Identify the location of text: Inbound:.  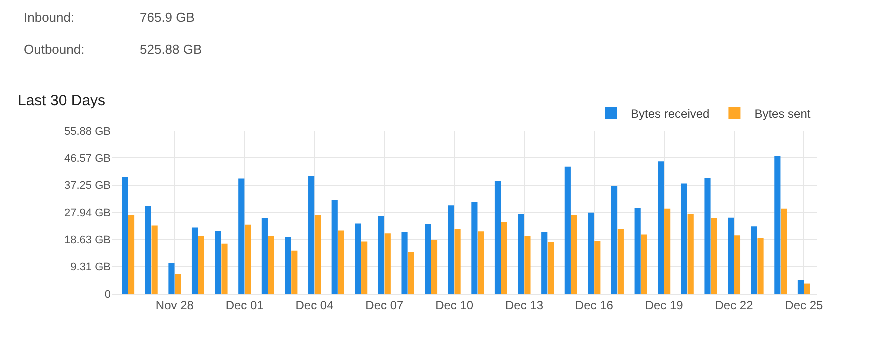
(49, 17).